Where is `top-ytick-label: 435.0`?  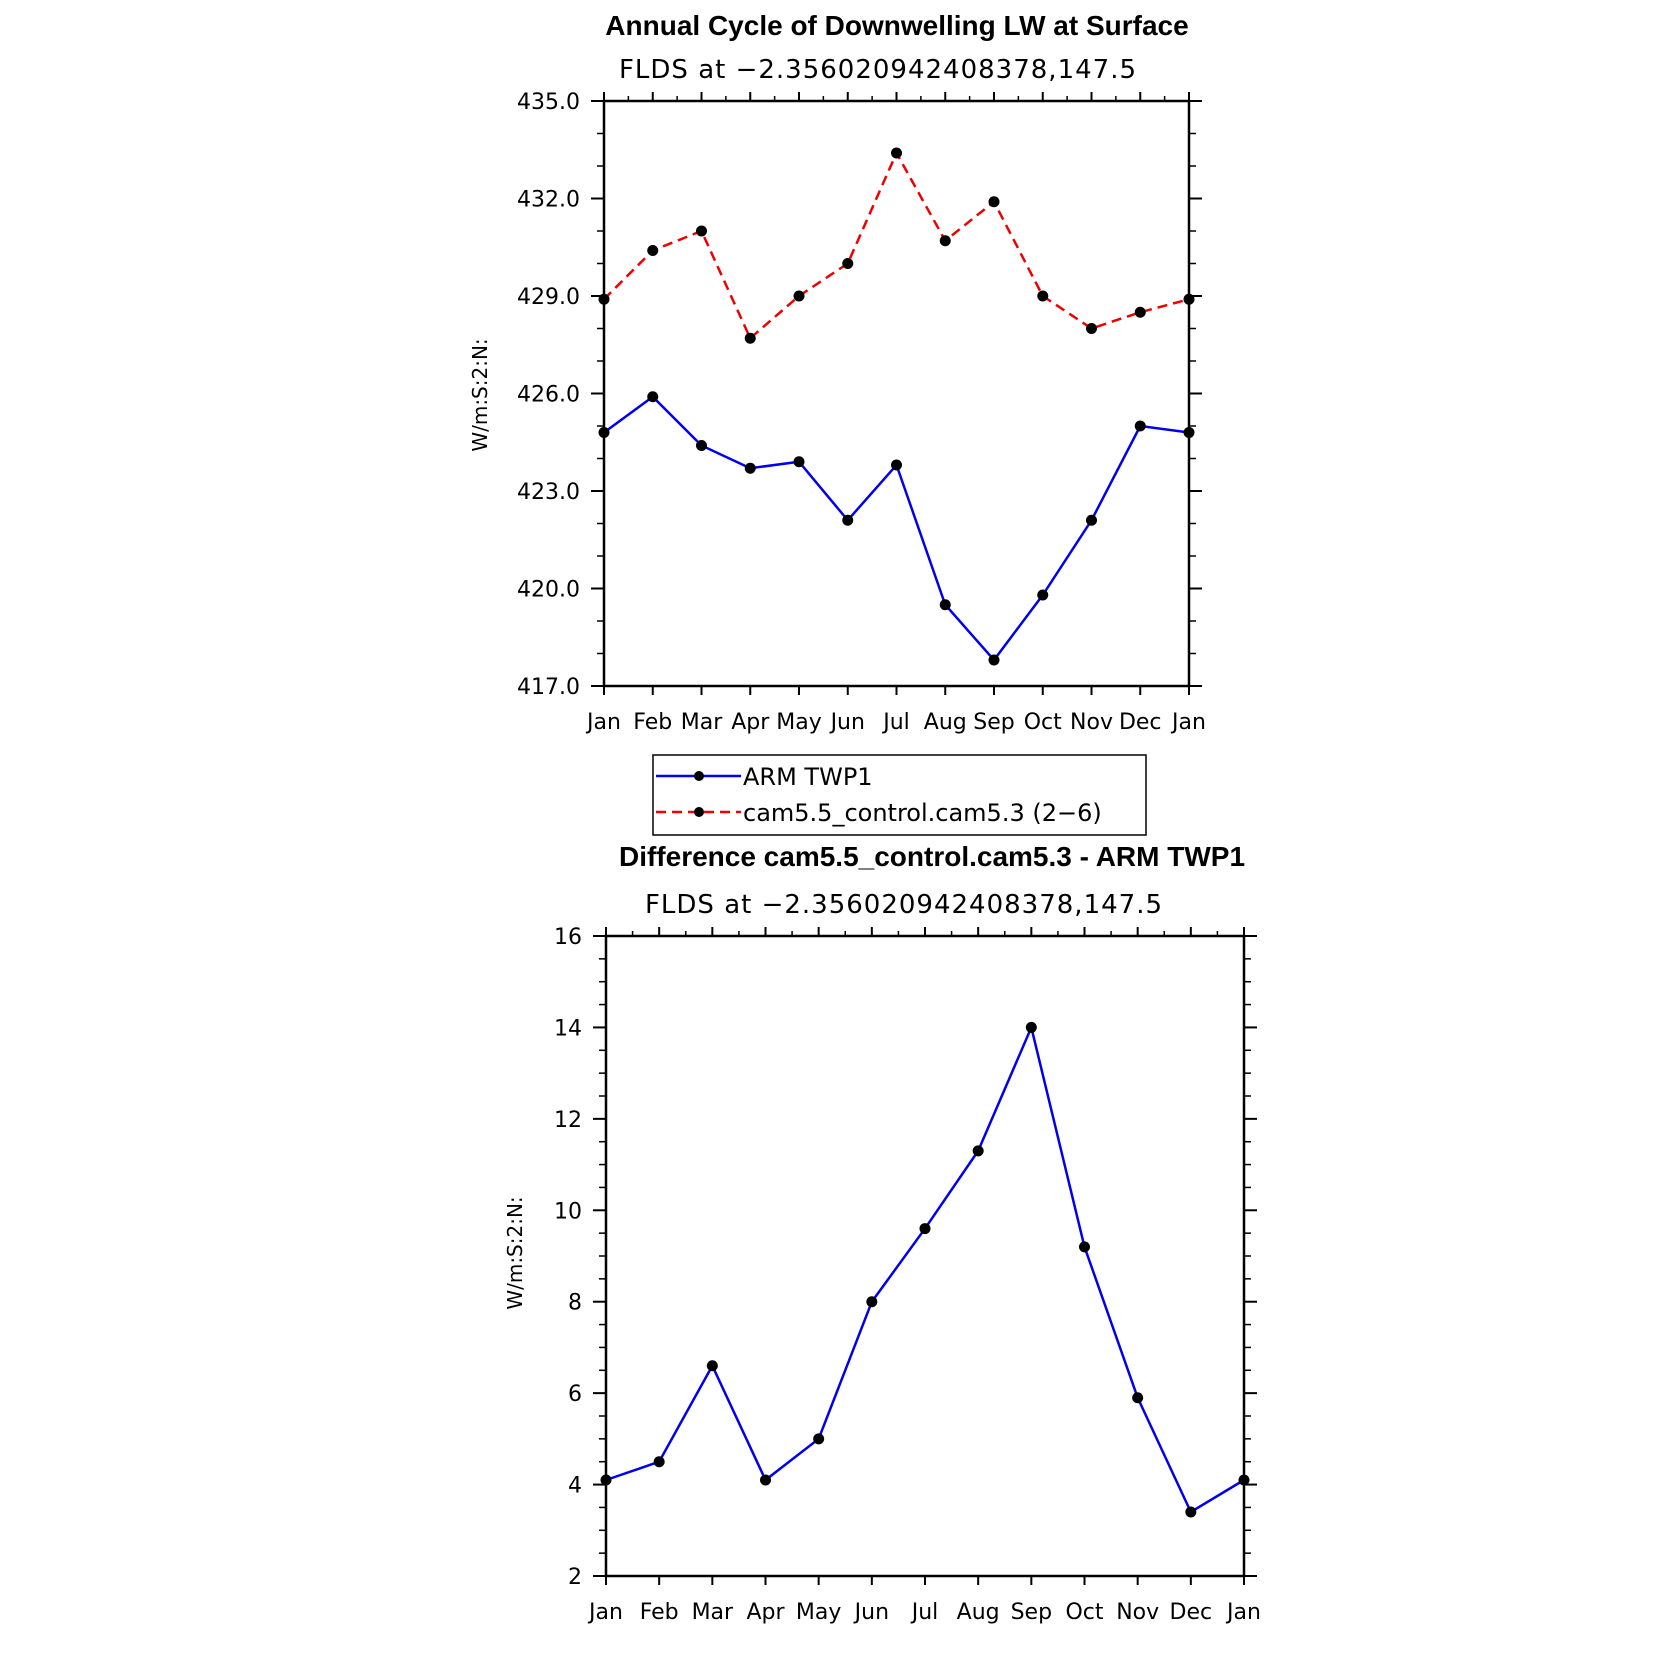 top-ytick-label: 435.0 is located at coordinates (548, 102).